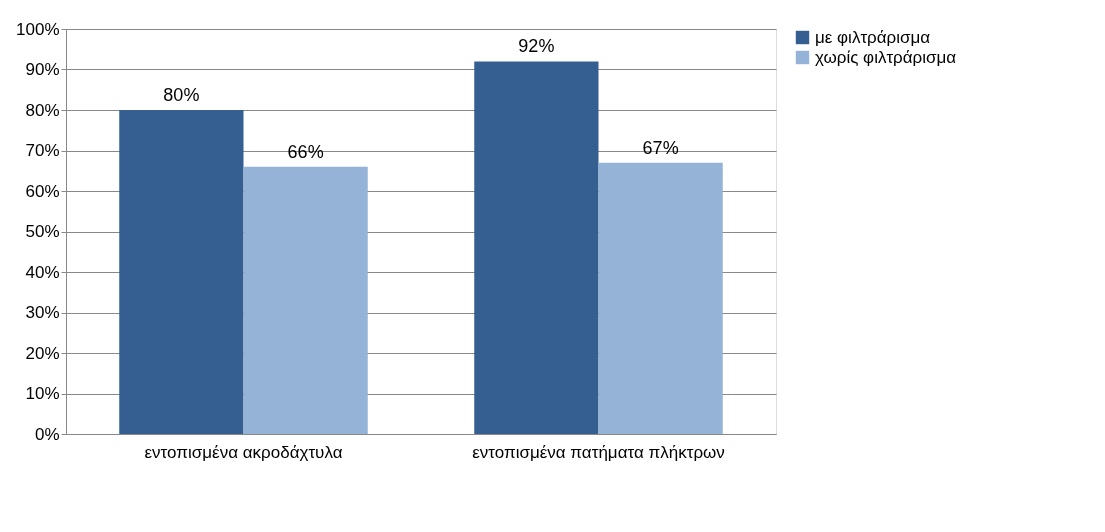 The image size is (1105, 532). I want to click on y-tick-label: 0%, so click(47, 434).